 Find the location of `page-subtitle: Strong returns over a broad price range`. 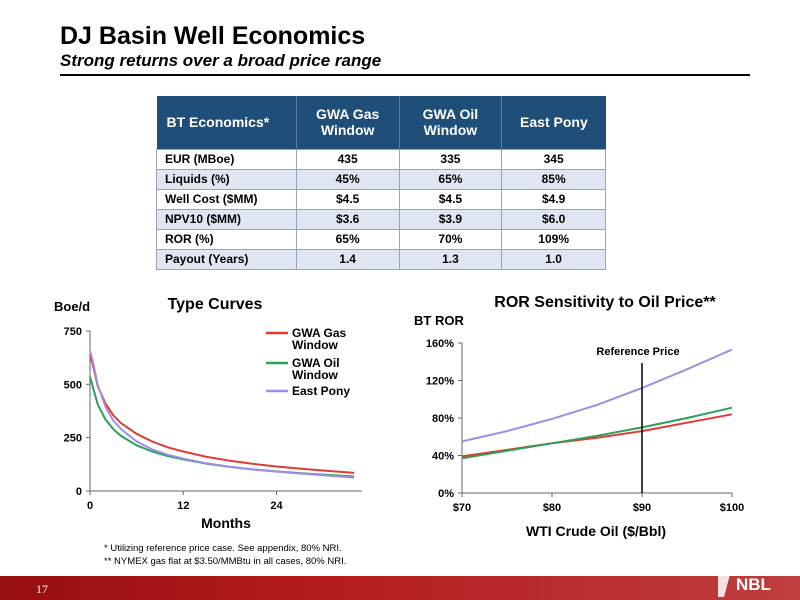

page-subtitle: Strong returns over a broad price range is located at coordinates (221, 60).